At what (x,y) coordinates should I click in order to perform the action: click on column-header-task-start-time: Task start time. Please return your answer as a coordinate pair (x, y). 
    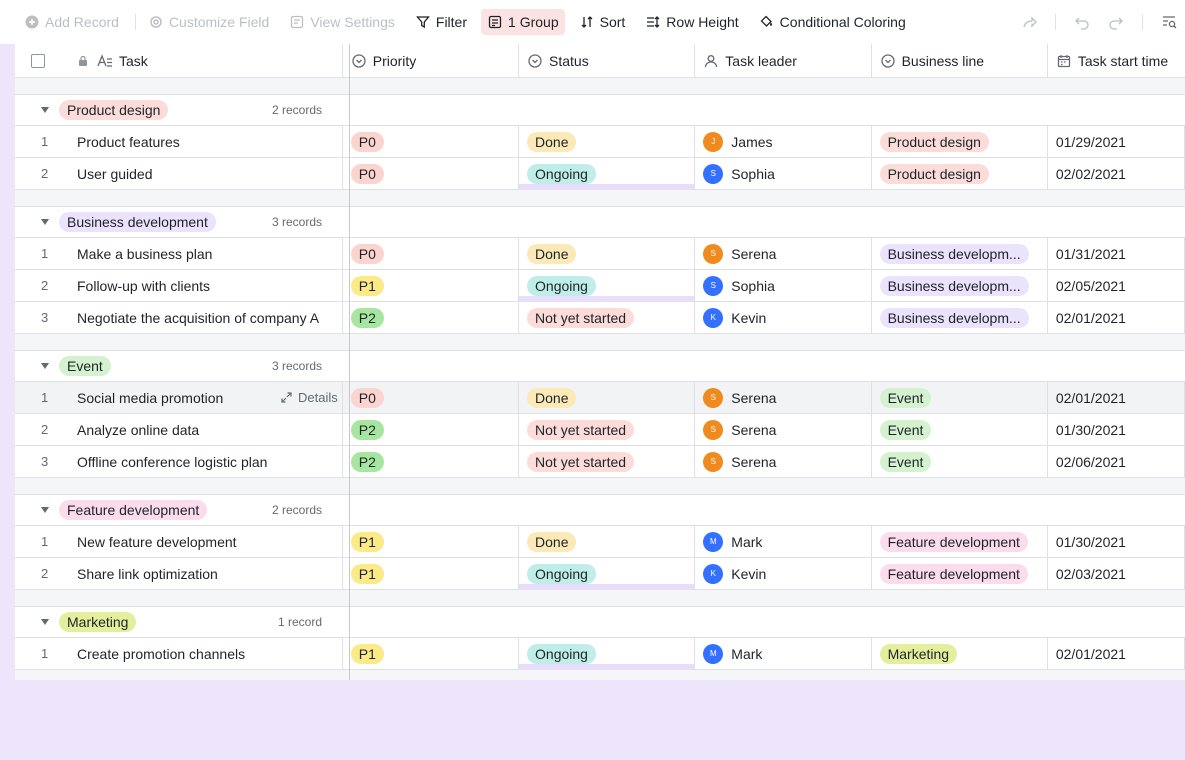
    Looking at the image, I should click on (1116, 61).